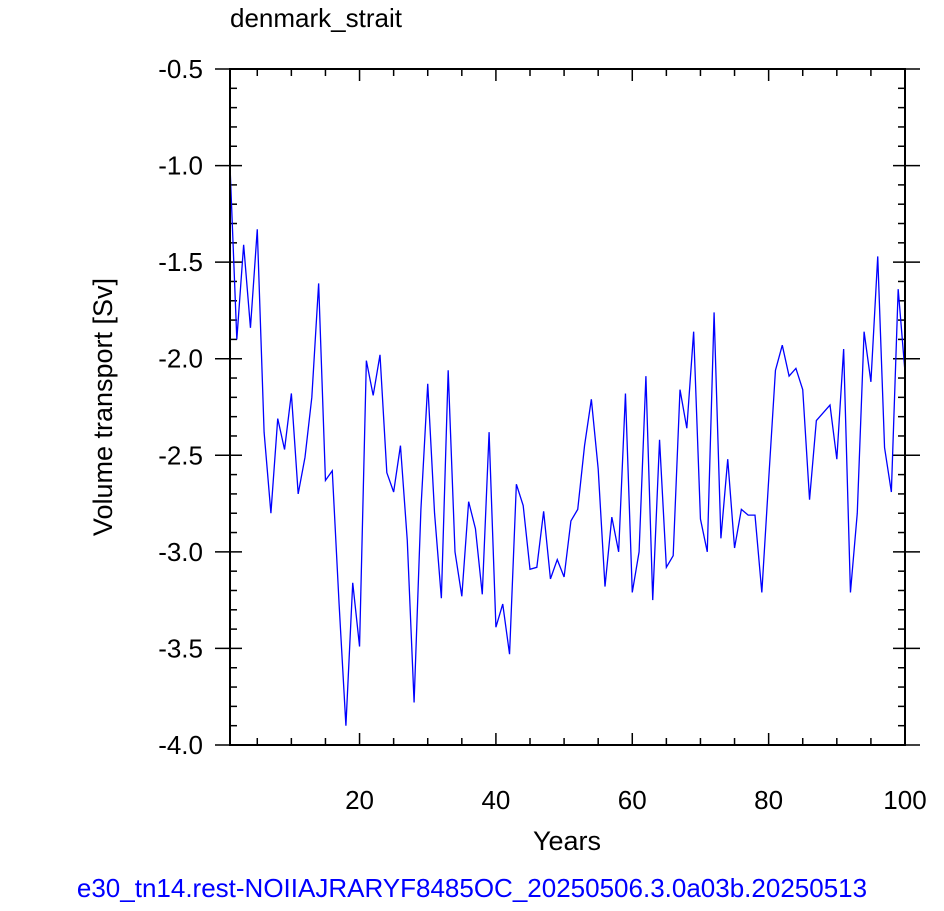 The width and height of the screenshot is (944, 911). What do you see at coordinates (768, 800) in the screenshot?
I see `x-tick-label: 80` at bounding box center [768, 800].